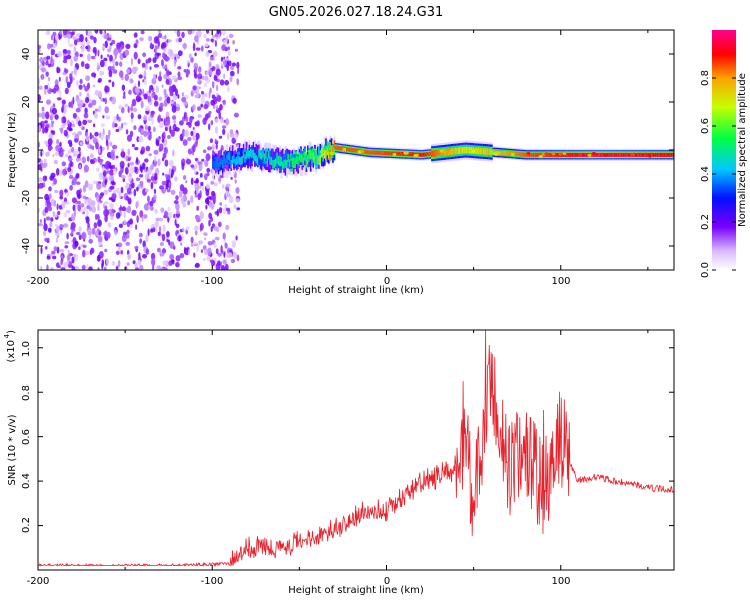  What do you see at coordinates (705, 270) in the screenshot?
I see `colorbar-tick-label: 0.0` at bounding box center [705, 270].